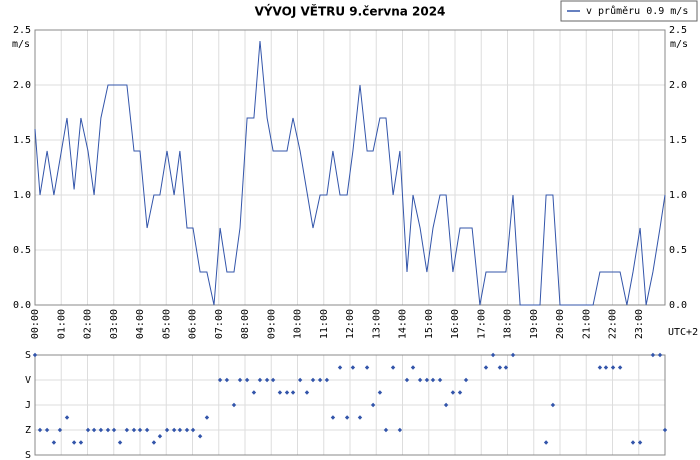 The image size is (700, 460). What do you see at coordinates (678, 140) in the screenshot?
I see `y-tick-label-right: 1.5` at bounding box center [678, 140].